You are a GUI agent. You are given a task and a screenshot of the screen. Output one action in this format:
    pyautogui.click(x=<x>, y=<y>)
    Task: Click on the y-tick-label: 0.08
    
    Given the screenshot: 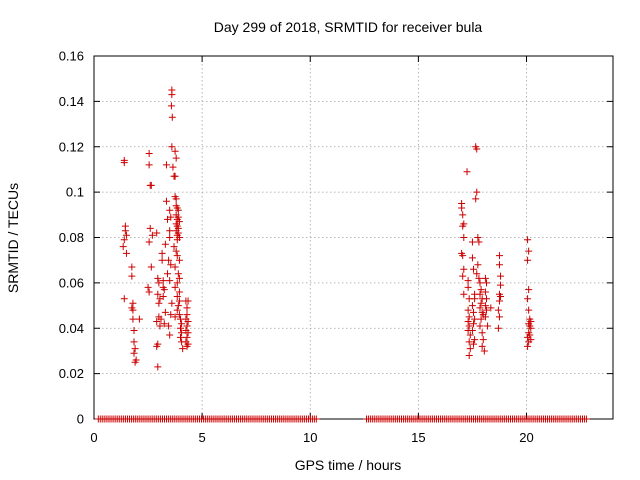 What is the action you would take?
    pyautogui.click(x=71, y=237)
    